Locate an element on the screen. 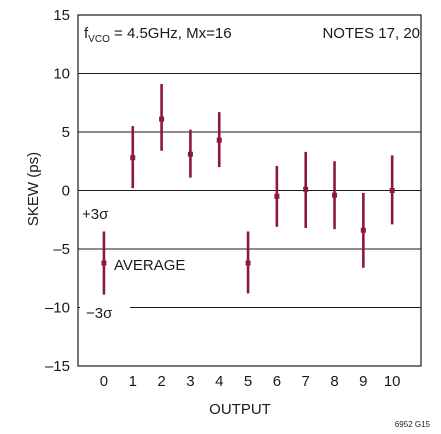 Image resolution: width=441 pixels, height=434 pixels. x-tick-label: 5 is located at coordinates (248, 381).